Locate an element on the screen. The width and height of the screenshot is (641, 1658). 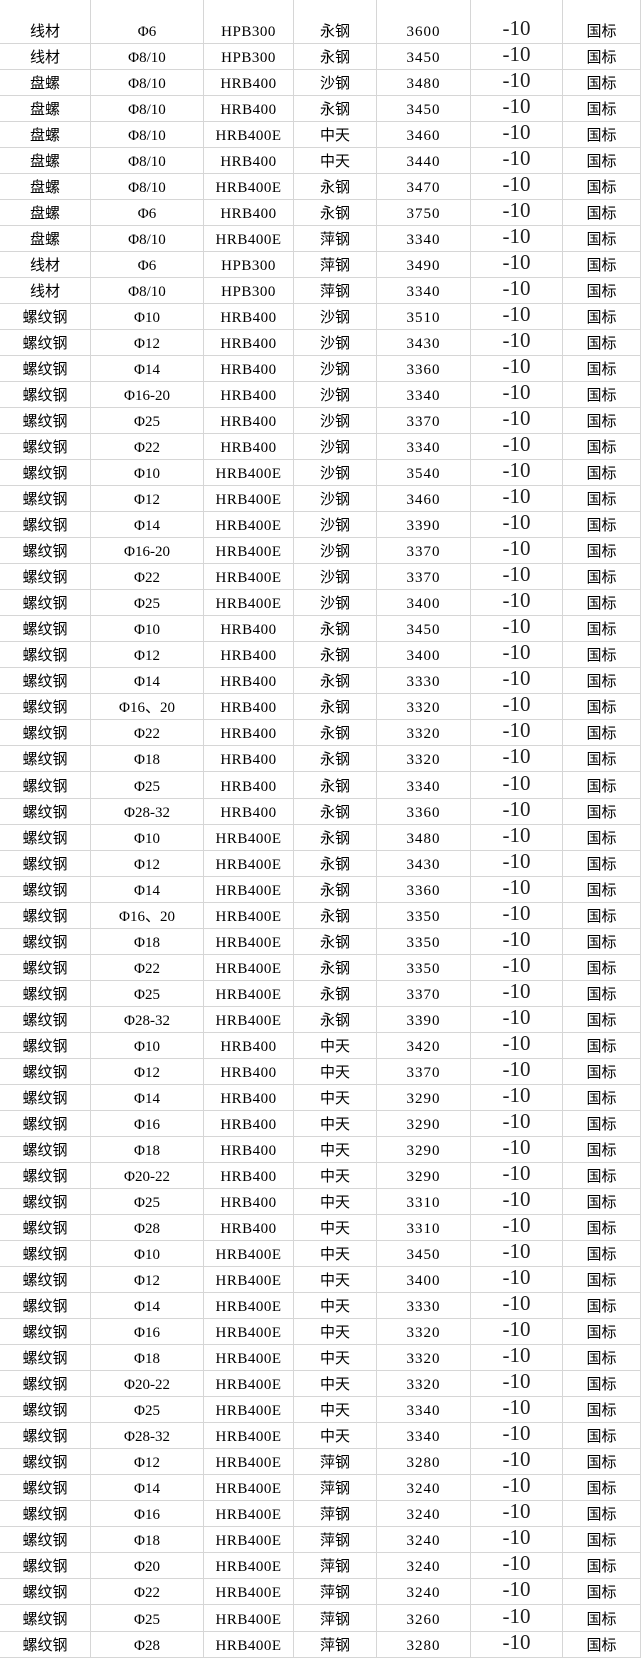
spec-cell: Φ20 is located at coordinates (147, 1566).